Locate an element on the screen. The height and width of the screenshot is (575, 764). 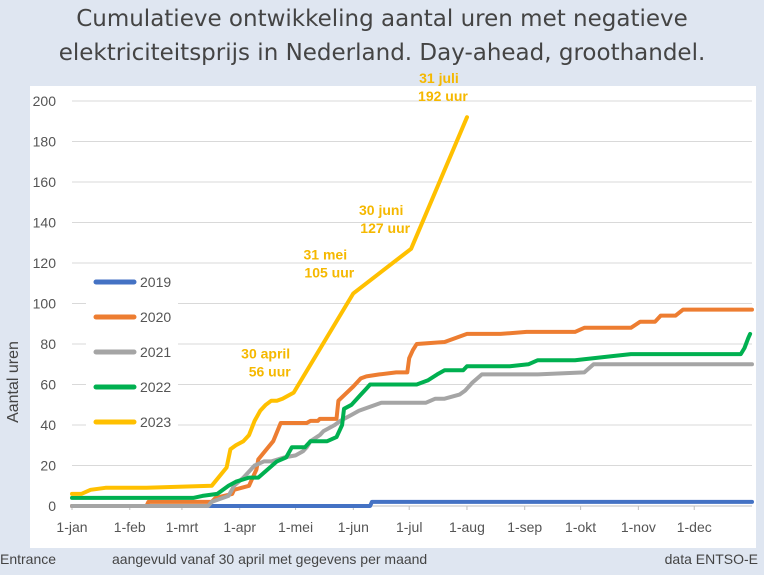
y-tick-label: 120 is located at coordinates (45, 263).